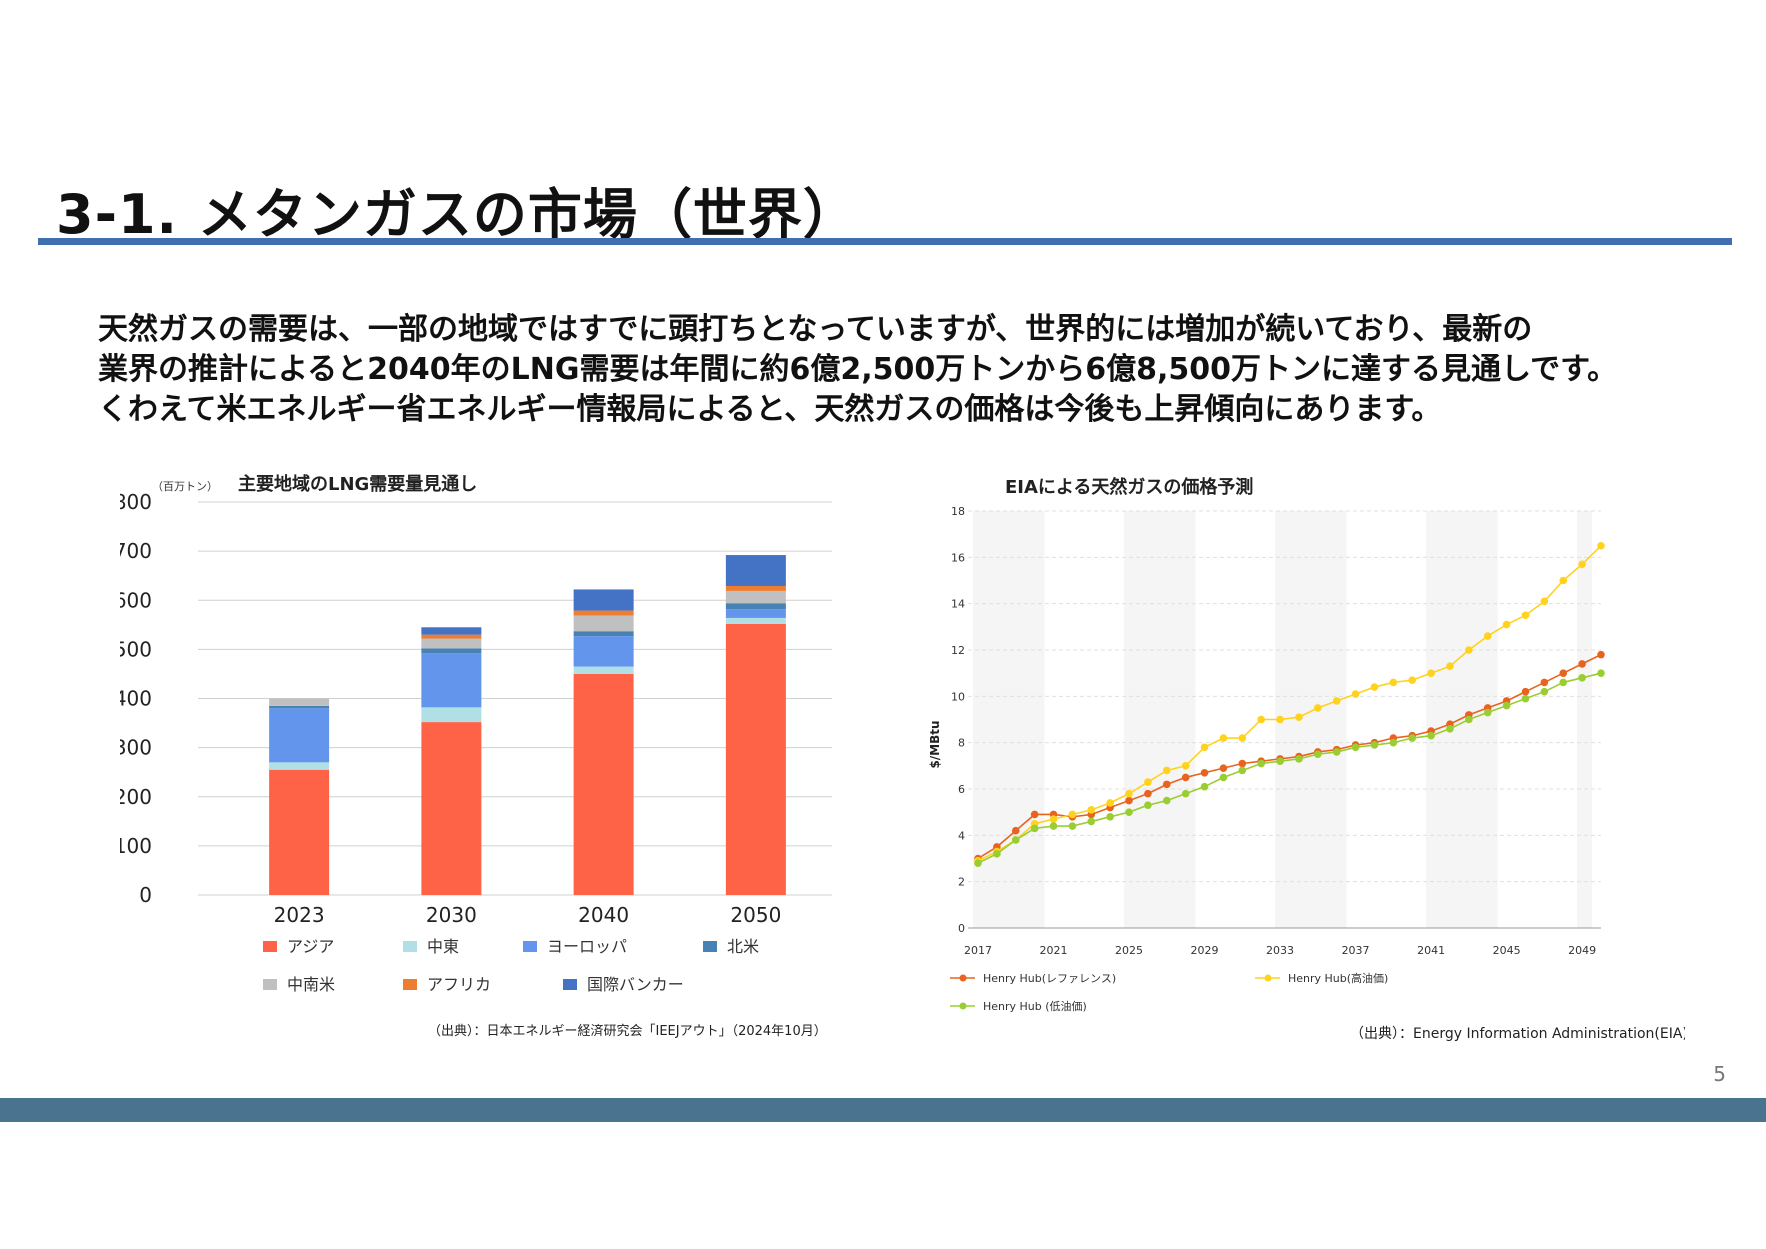  I want to click on chart2-ytick-0: 0, so click(961, 928).